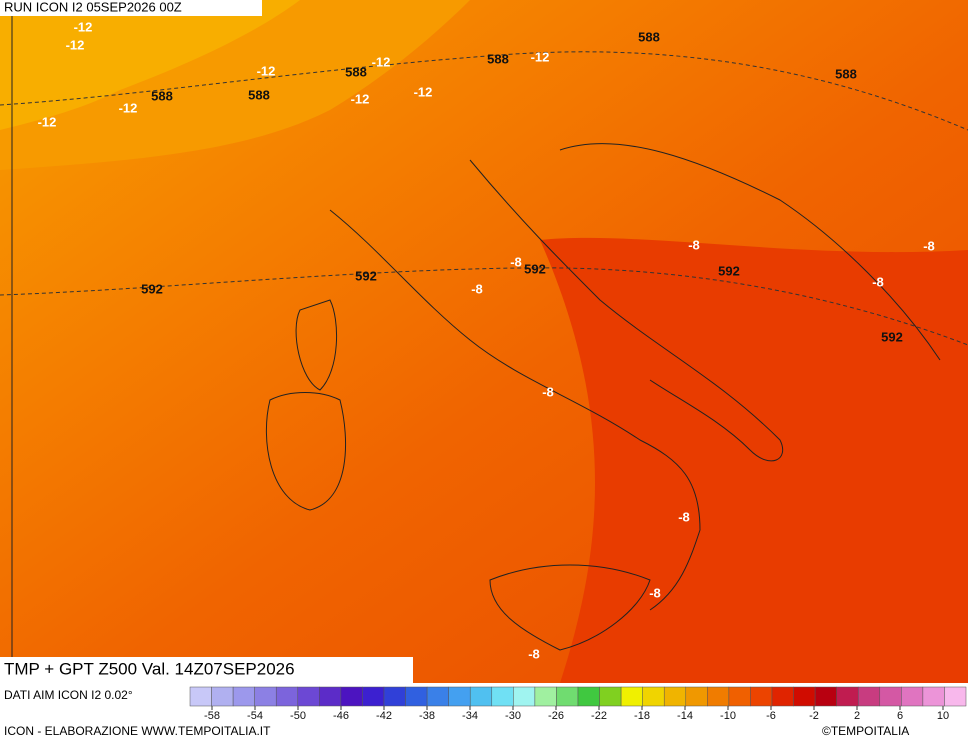 The image size is (968, 745). I want to click on legend-tick-label: -22, so click(599, 716).